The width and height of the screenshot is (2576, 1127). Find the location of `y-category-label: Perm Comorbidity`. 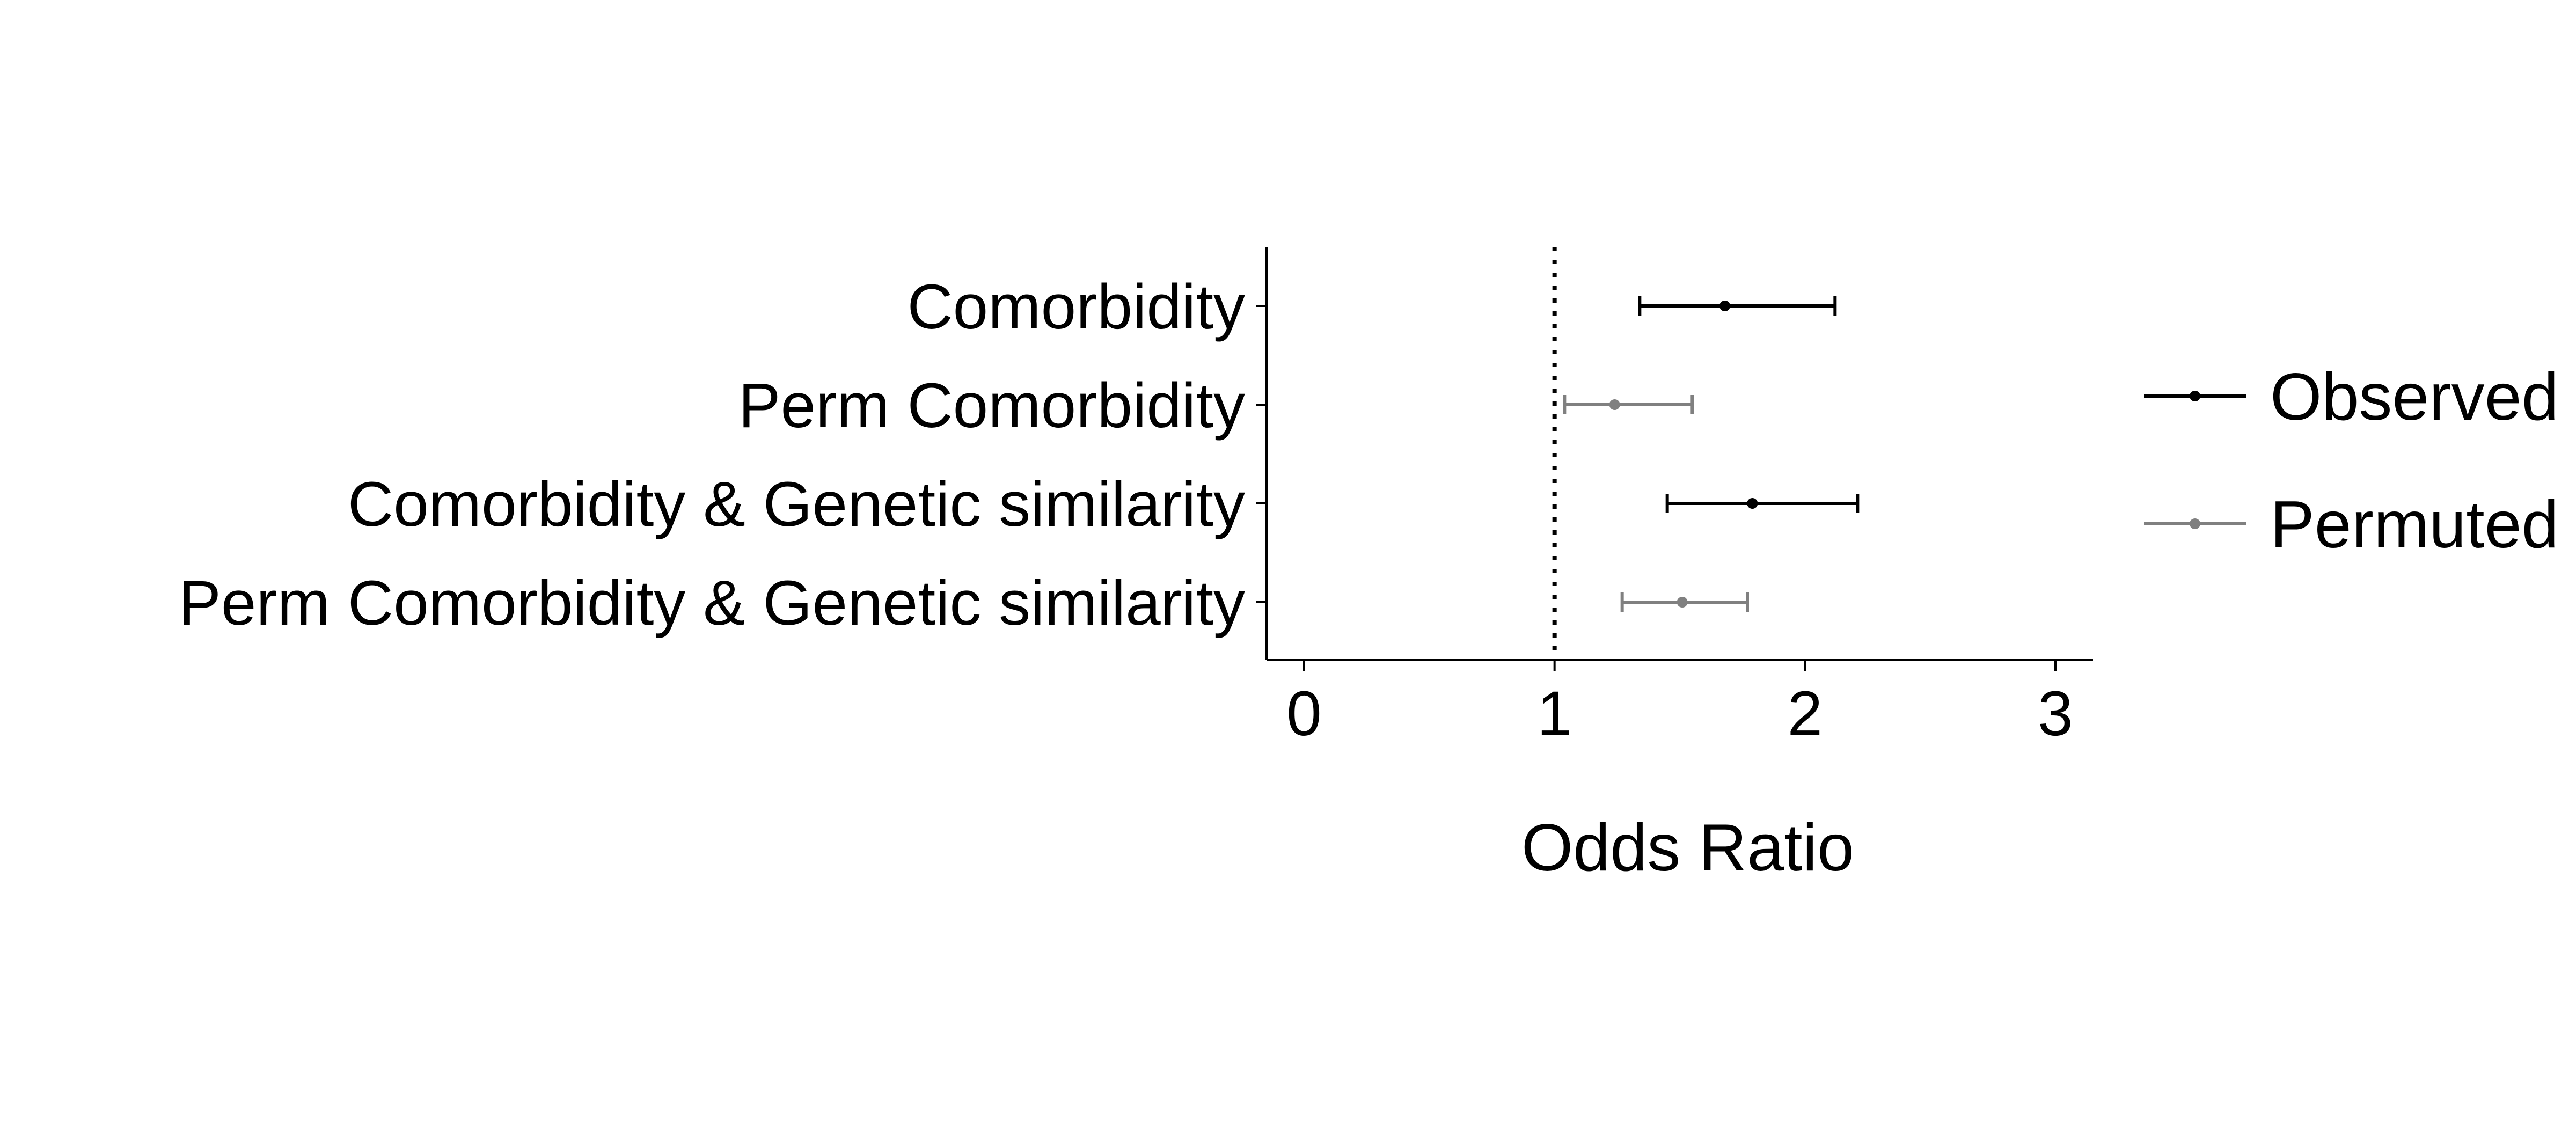

y-category-label: Perm Comorbidity is located at coordinates (991, 405).